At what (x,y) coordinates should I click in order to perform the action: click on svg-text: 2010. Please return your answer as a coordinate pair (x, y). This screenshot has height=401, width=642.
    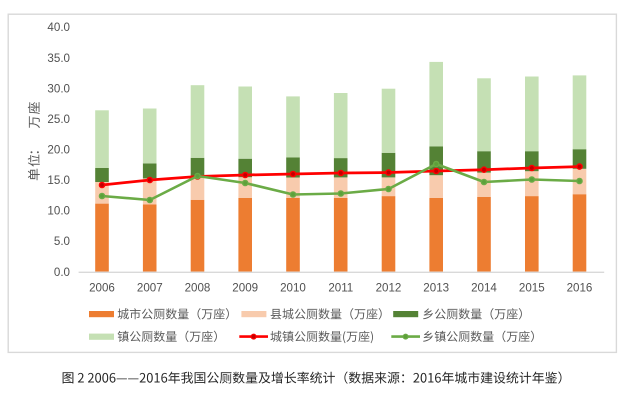
    Looking at the image, I should click on (293, 288).